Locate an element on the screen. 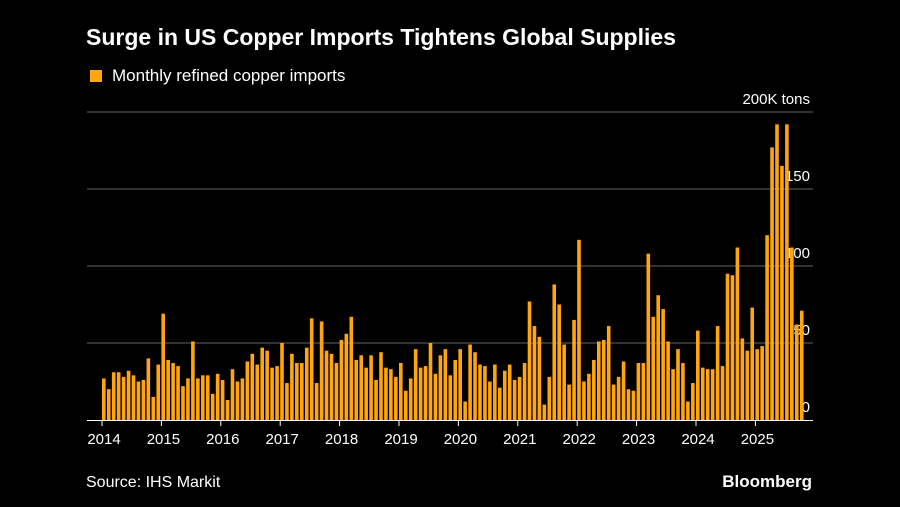  source-note: Source: IHS Markit is located at coordinates (153, 482).